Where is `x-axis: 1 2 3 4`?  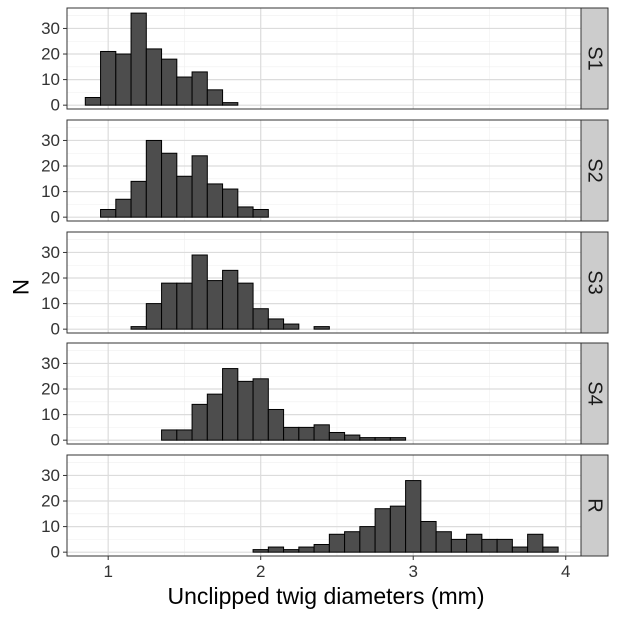
x-axis: 1 2 3 4 is located at coordinates (336, 568).